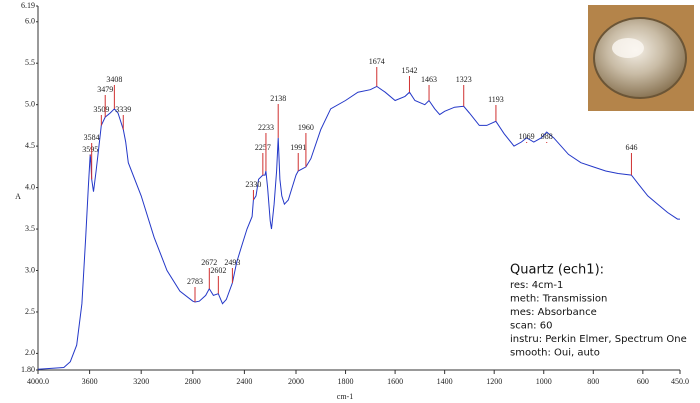 Image resolution: width=700 pixels, height=403 pixels. I want to click on y-tick-label: 4.0, so click(30, 186).